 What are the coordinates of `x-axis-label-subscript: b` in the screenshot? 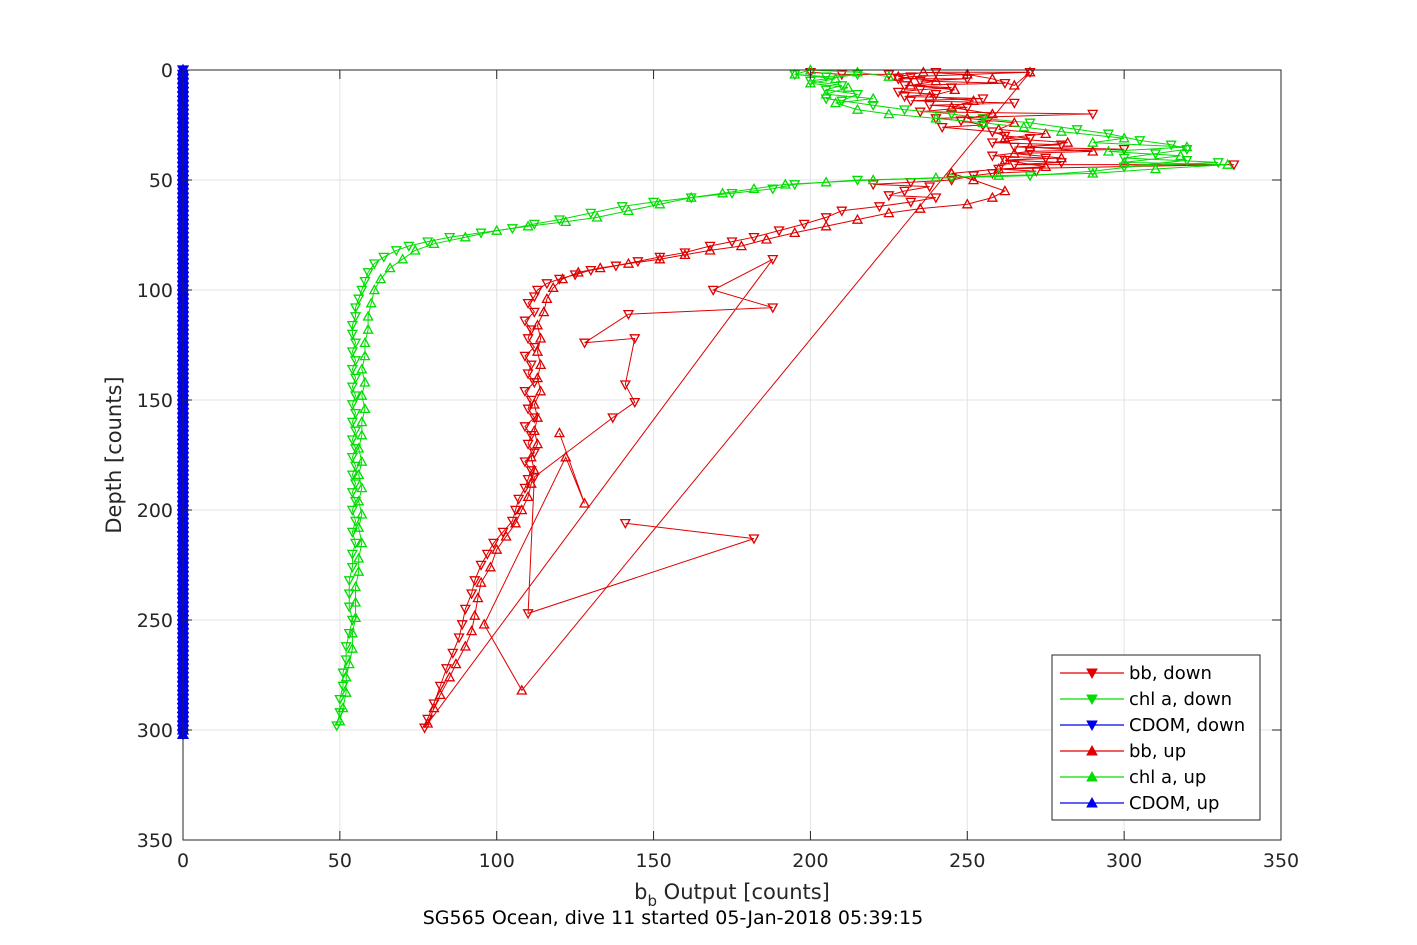 It's located at (652, 901).